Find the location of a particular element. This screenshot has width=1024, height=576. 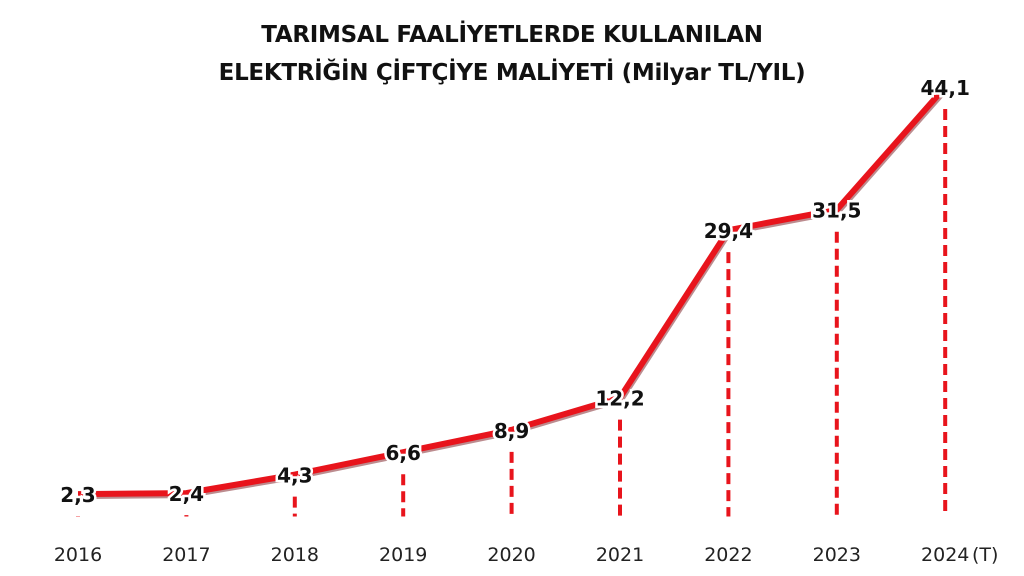

data-label: 8,9 is located at coordinates (511, 431).